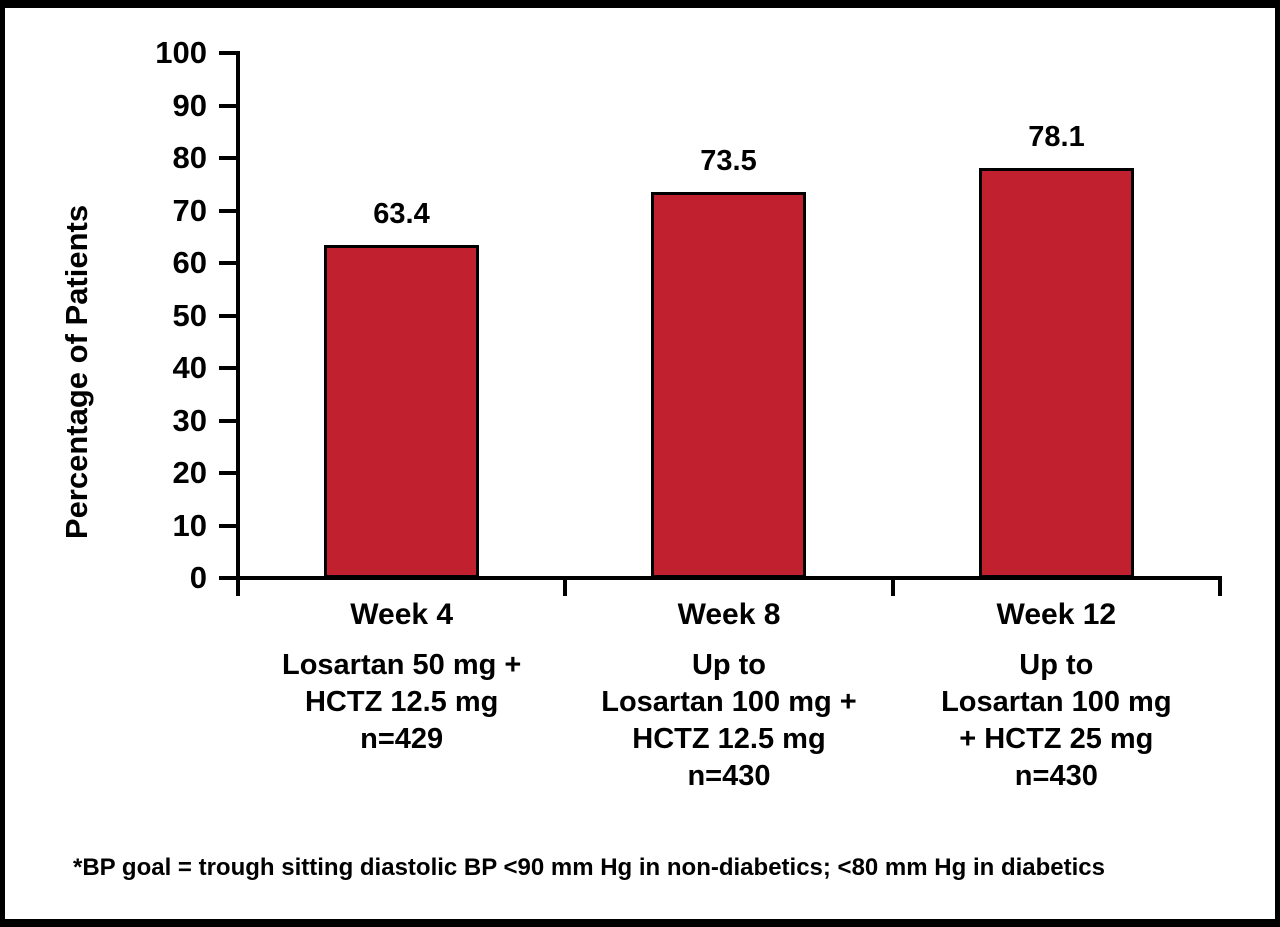  What do you see at coordinates (181, 52) in the screenshot?
I see `y-axis-tick-label: 100` at bounding box center [181, 52].